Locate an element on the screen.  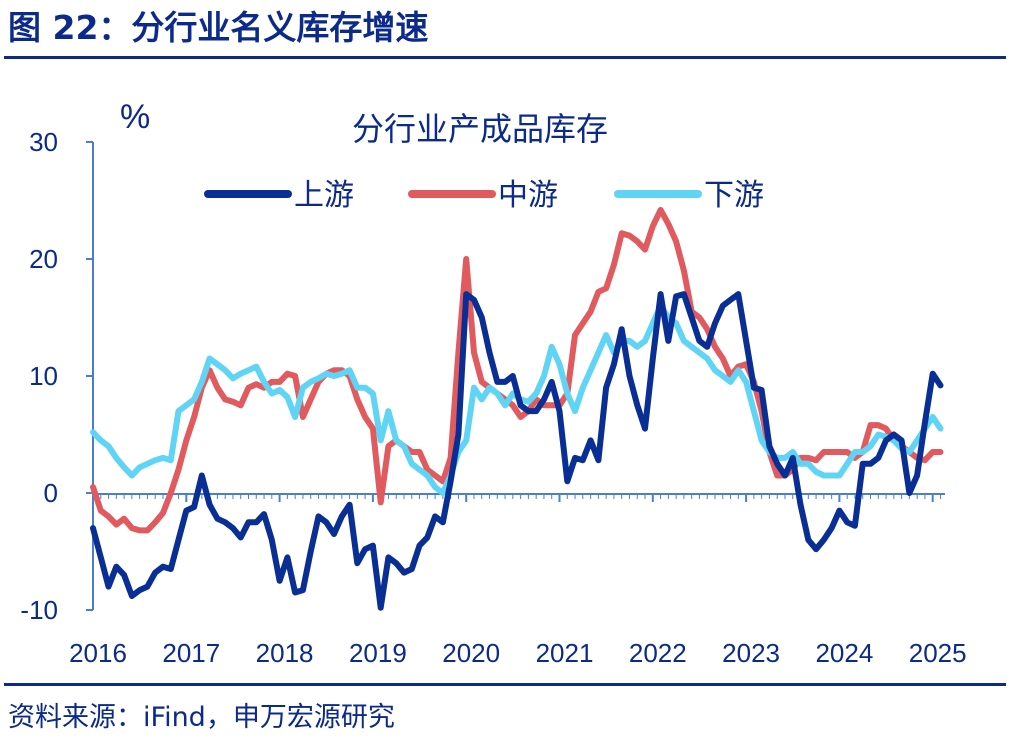
y-tick-label: 0 is located at coordinates (51, 493).